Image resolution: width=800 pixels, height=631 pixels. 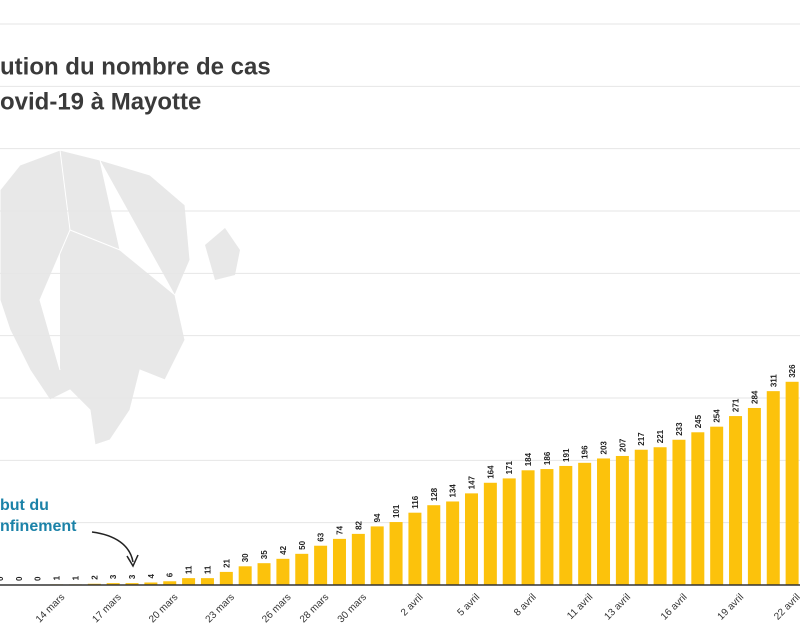 What do you see at coordinates (490, 472) in the screenshot?
I see `value-label: 164` at bounding box center [490, 472].